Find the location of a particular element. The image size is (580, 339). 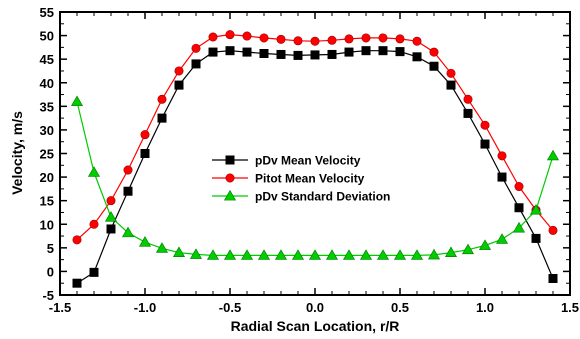

x-tick-label: 0.0 is located at coordinates (315, 307).